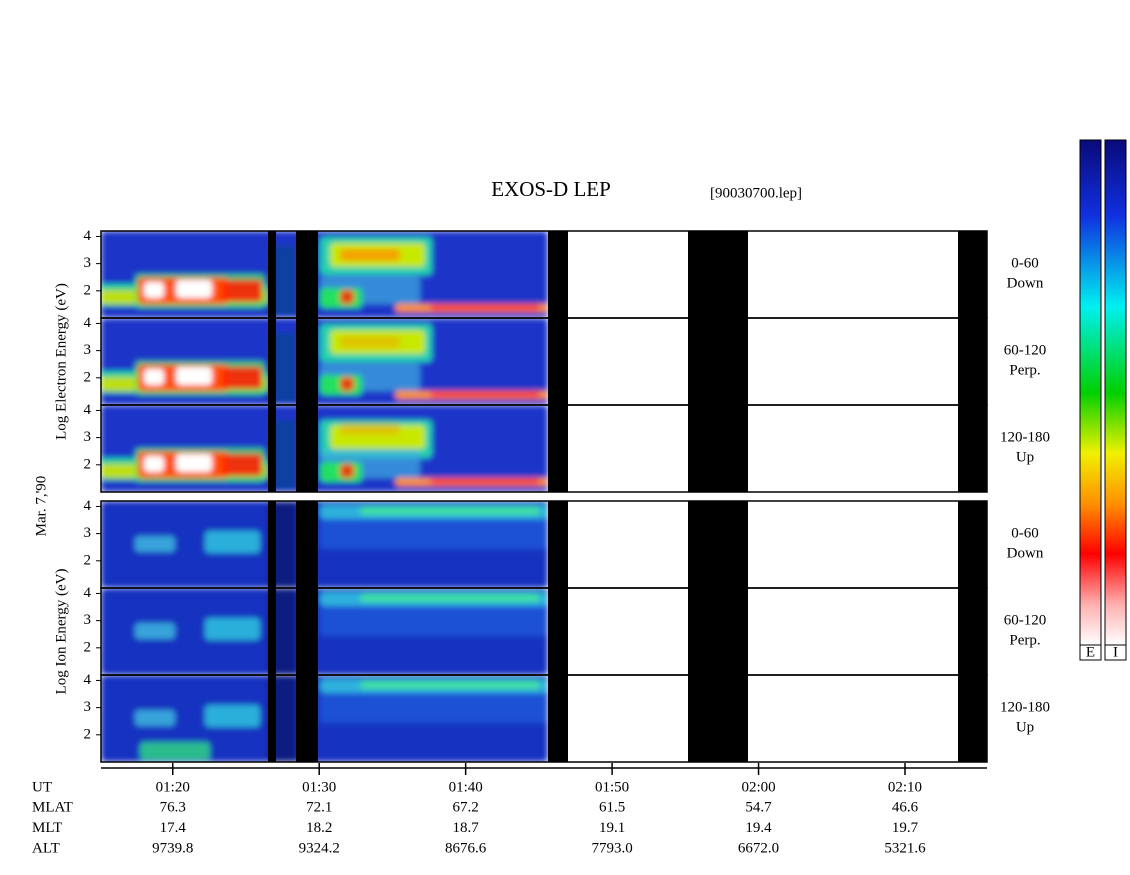 The width and height of the screenshot is (1130, 875). Describe the element at coordinates (758, 848) in the screenshot. I see `row-value: 6672.0` at that location.